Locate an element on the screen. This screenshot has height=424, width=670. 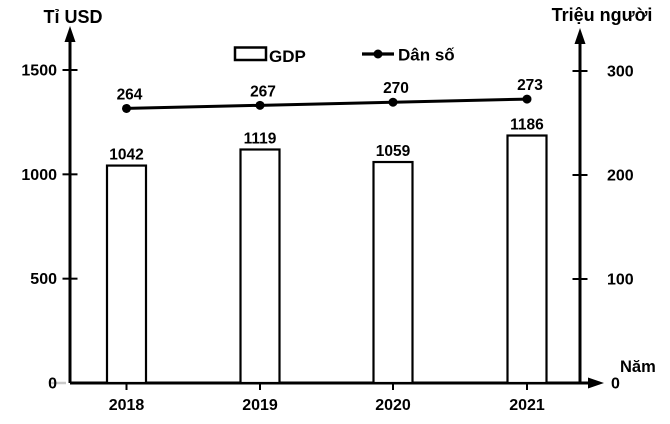
left-axis-arrow-icon is located at coordinates (70, 34).